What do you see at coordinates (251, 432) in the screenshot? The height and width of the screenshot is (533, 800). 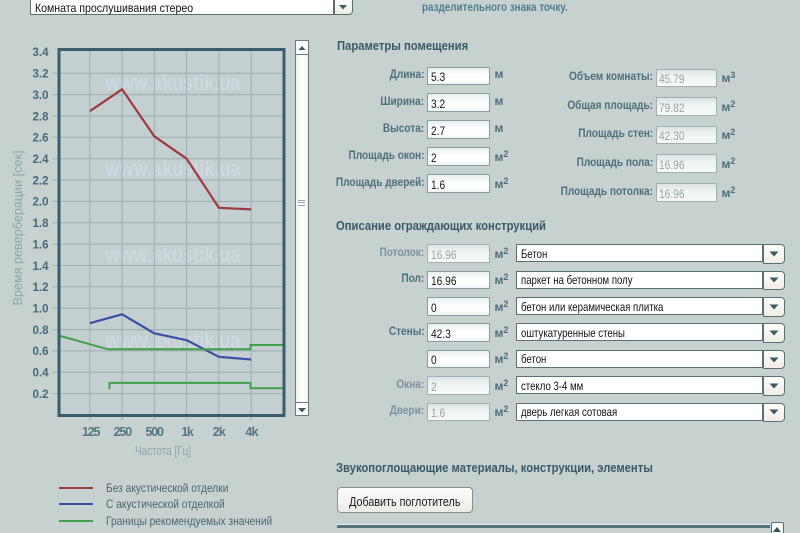 I see `svg-text: 4k` at bounding box center [251, 432].